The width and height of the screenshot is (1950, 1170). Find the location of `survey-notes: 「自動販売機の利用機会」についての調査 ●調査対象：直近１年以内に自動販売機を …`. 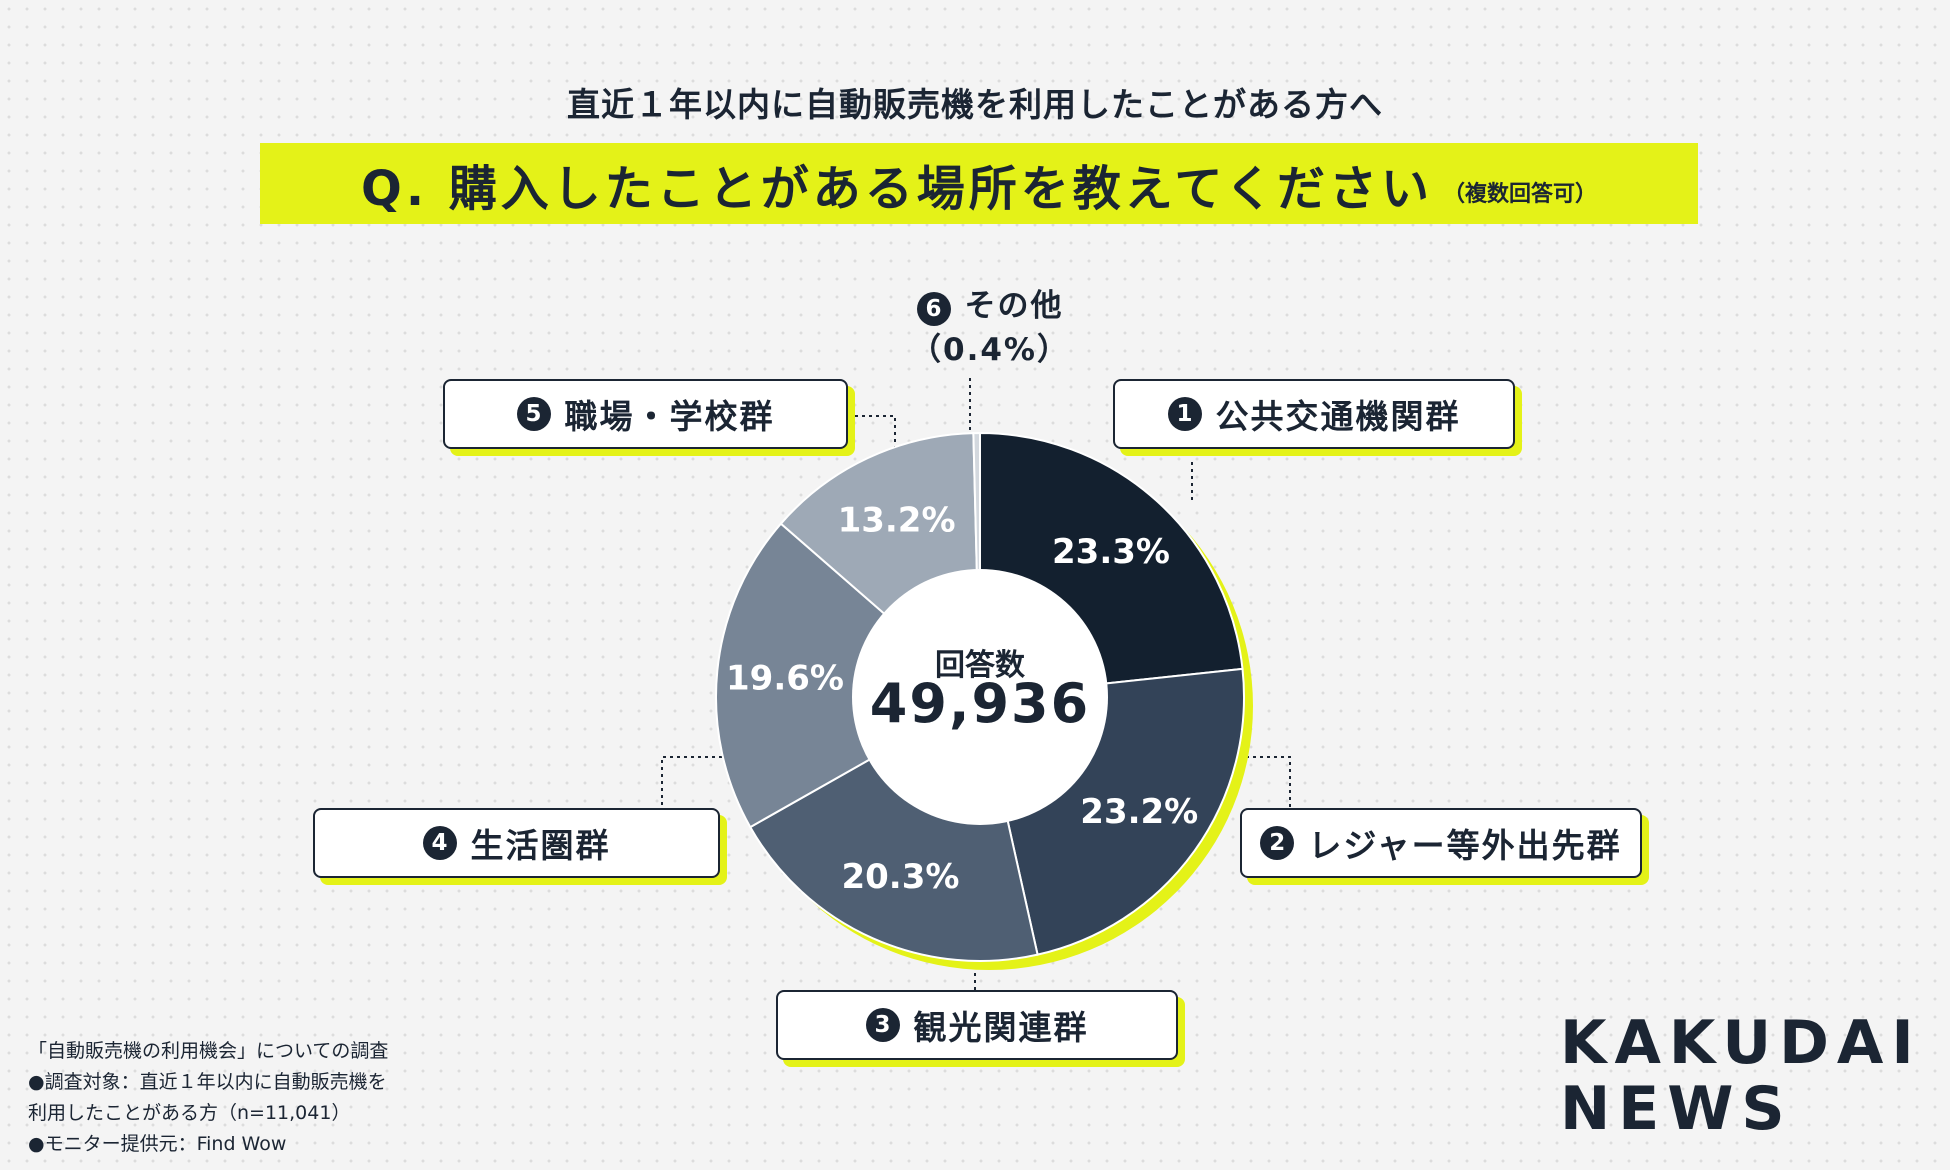

survey-notes: 「自動販売機の利用機会」についての調査 ●調査対象：直近１年以内に自動販売機を … is located at coordinates (208, 1098).